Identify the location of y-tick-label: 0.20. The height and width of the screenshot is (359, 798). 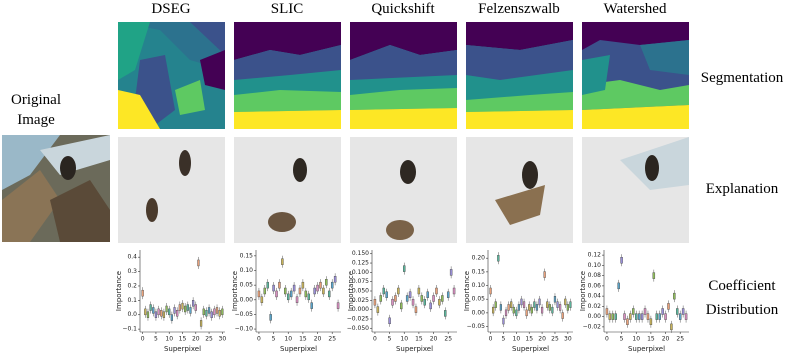
(479, 258).